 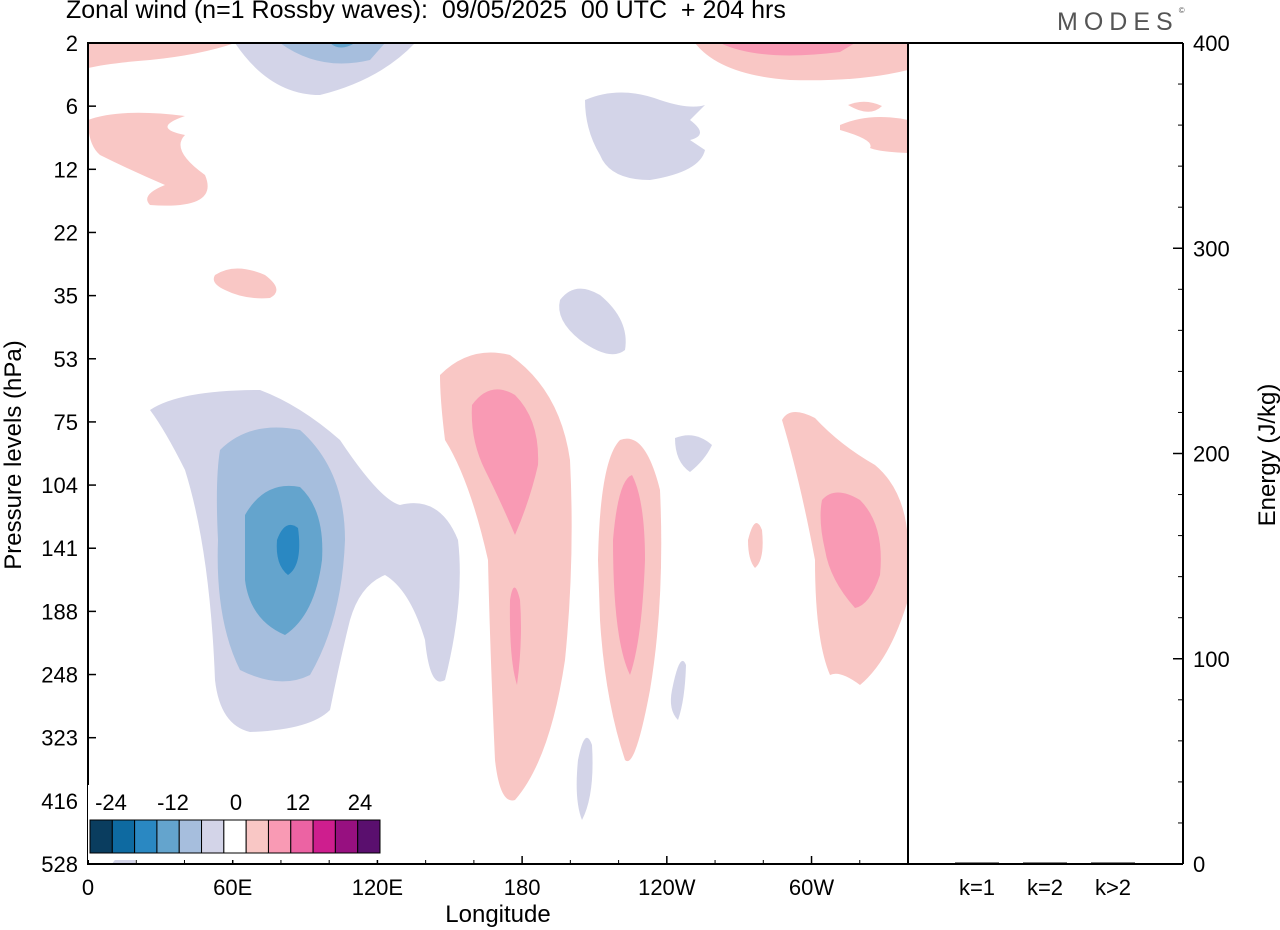 I want to click on x-tick-label: 60E, so click(x=232, y=887).